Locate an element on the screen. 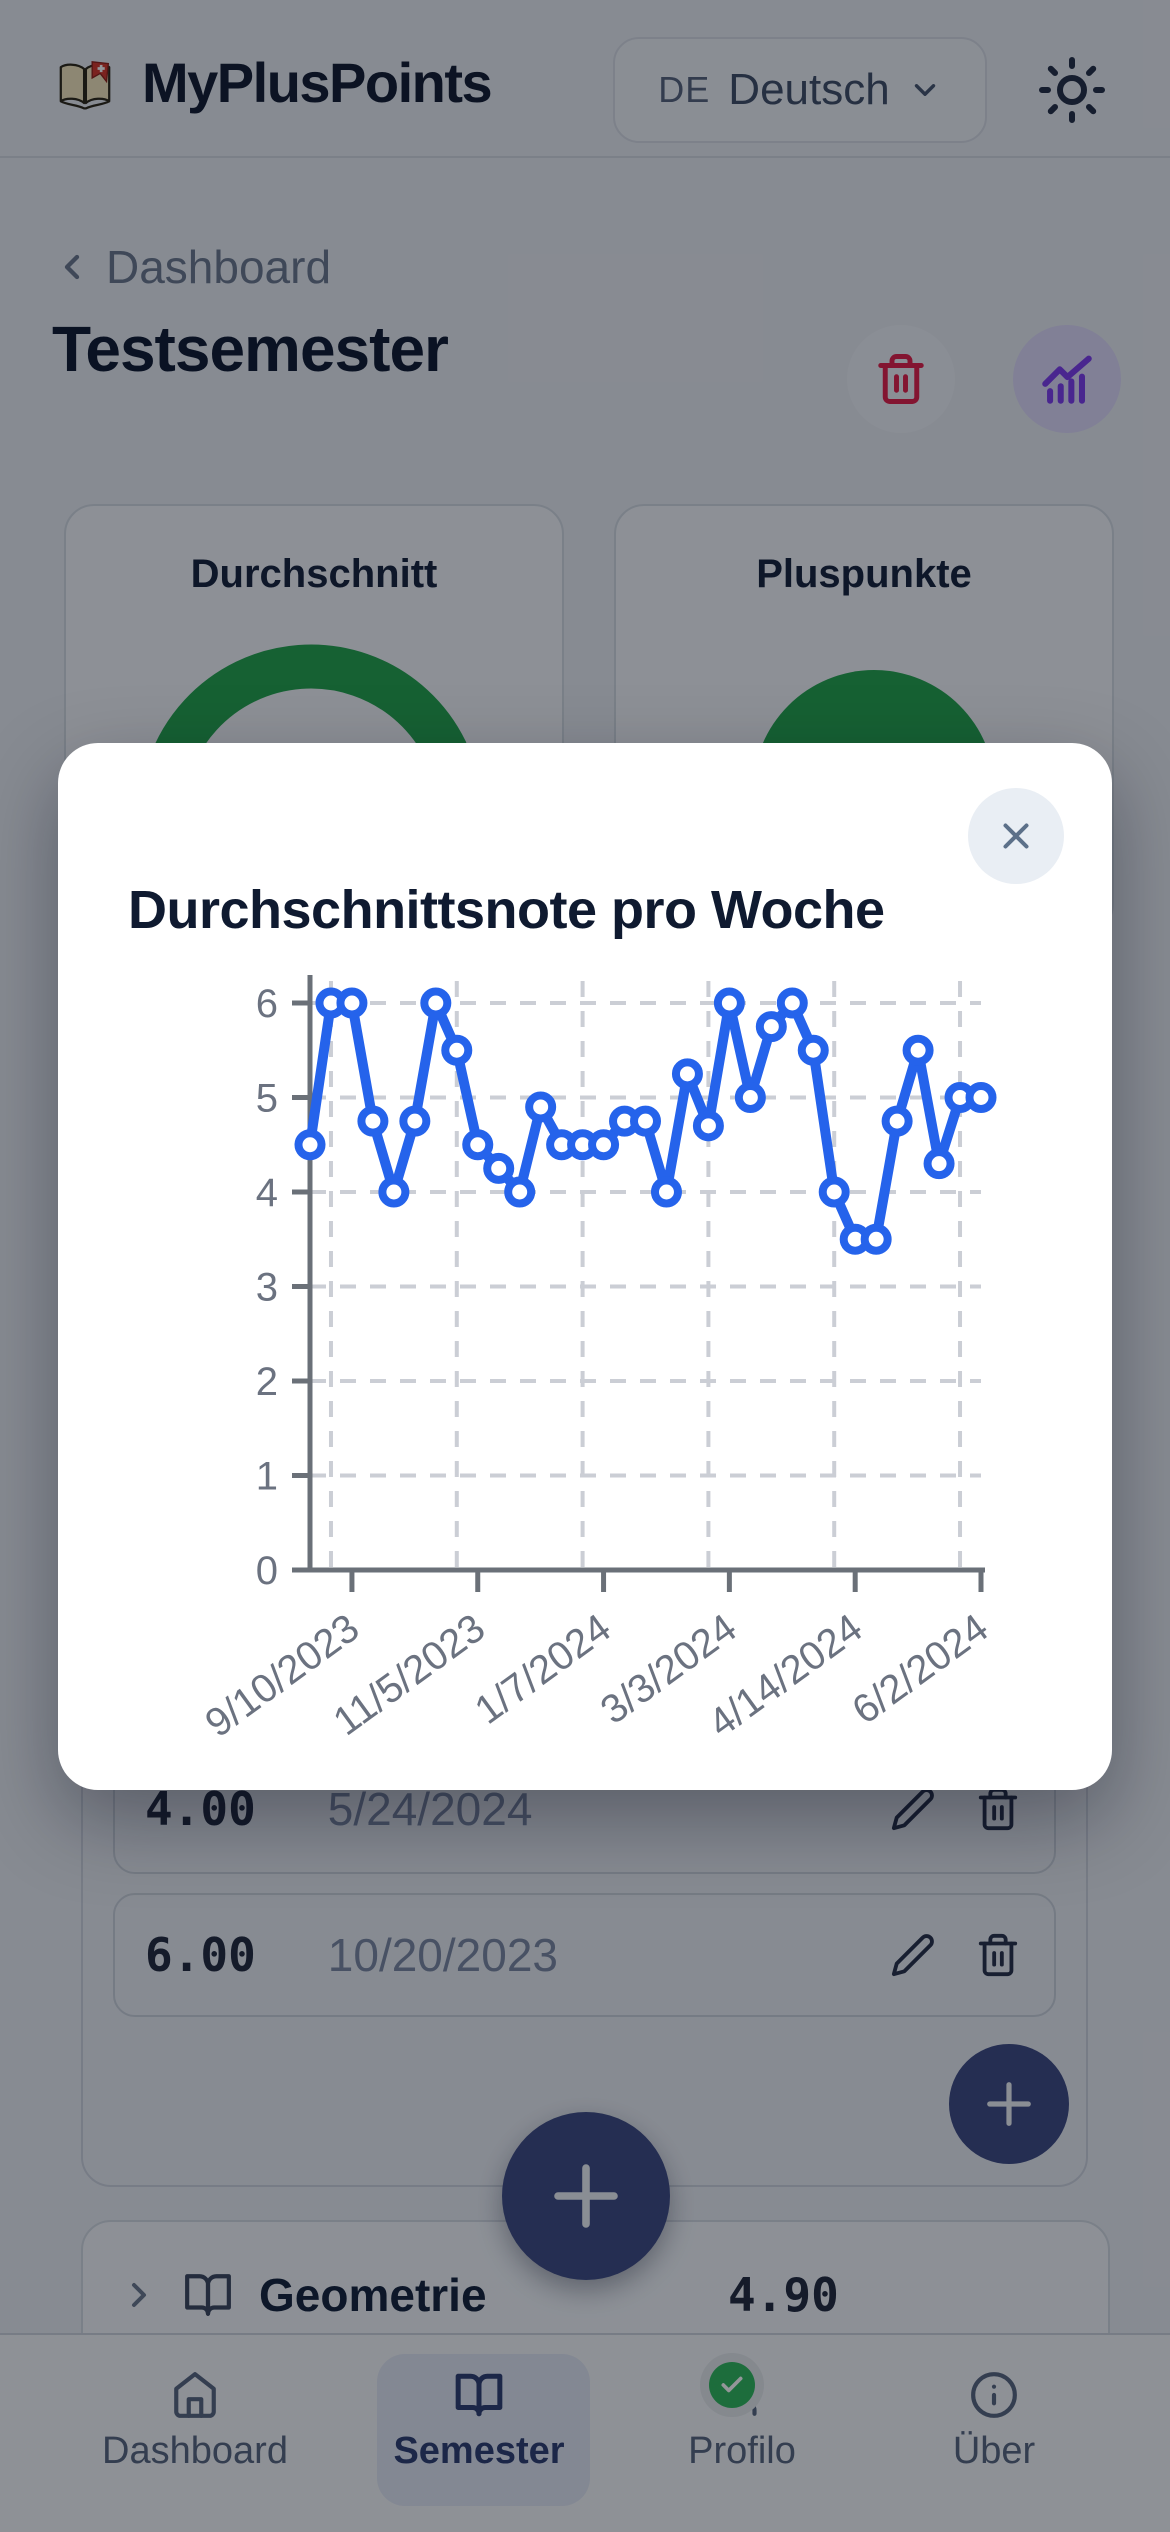 The image size is (1170, 2532). pluspoints-card-title: Pluspunkte is located at coordinates (864, 574).